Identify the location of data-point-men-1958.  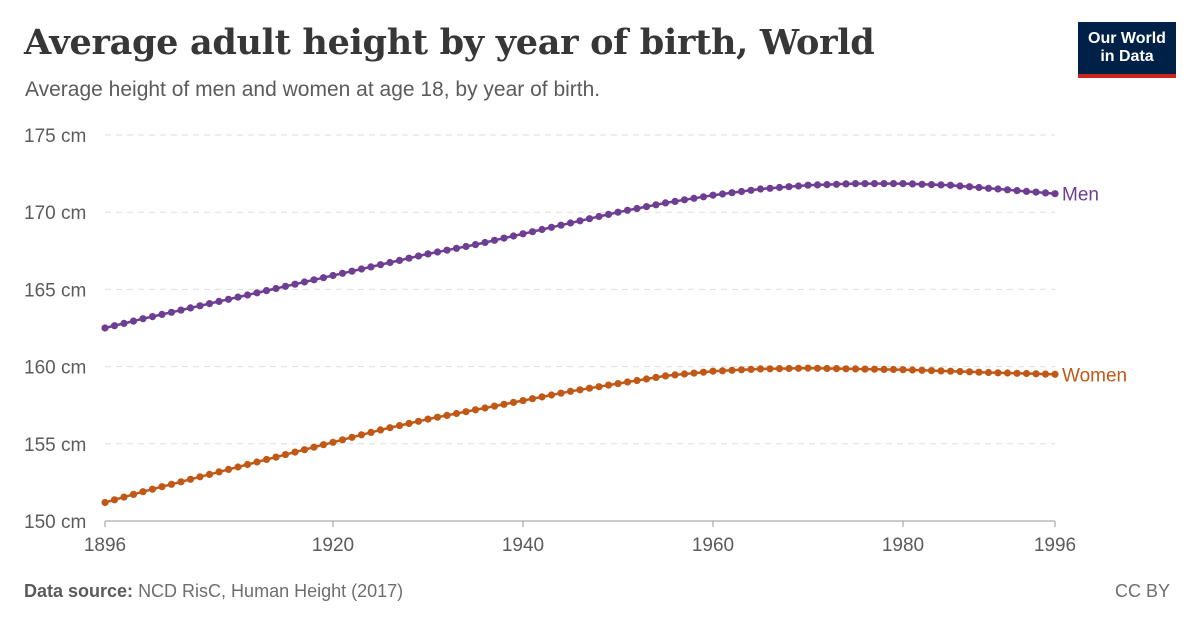
(694, 198).